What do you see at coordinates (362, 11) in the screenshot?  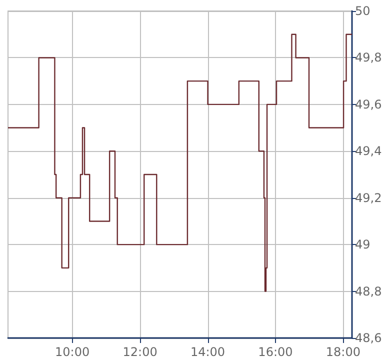 I see `y-tick-label: 50` at bounding box center [362, 11].